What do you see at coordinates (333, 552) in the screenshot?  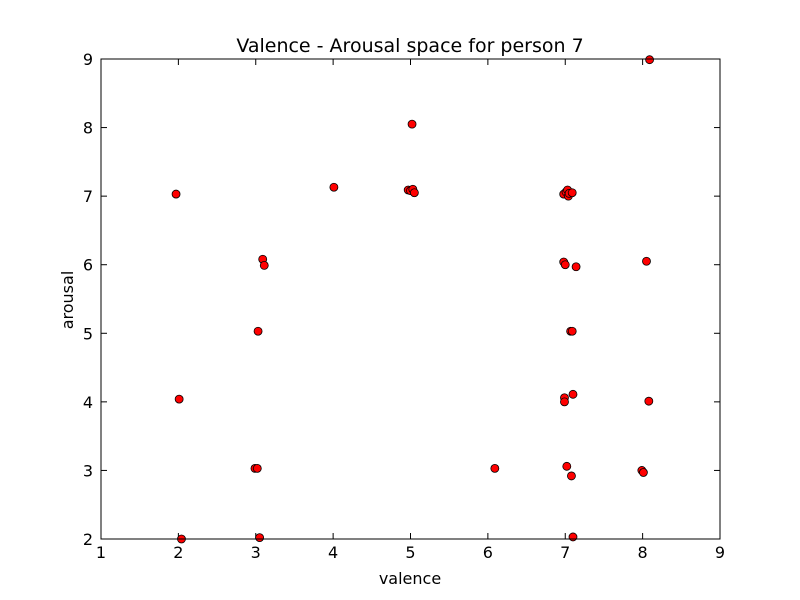 I see `x-tick-label: 4` at bounding box center [333, 552].